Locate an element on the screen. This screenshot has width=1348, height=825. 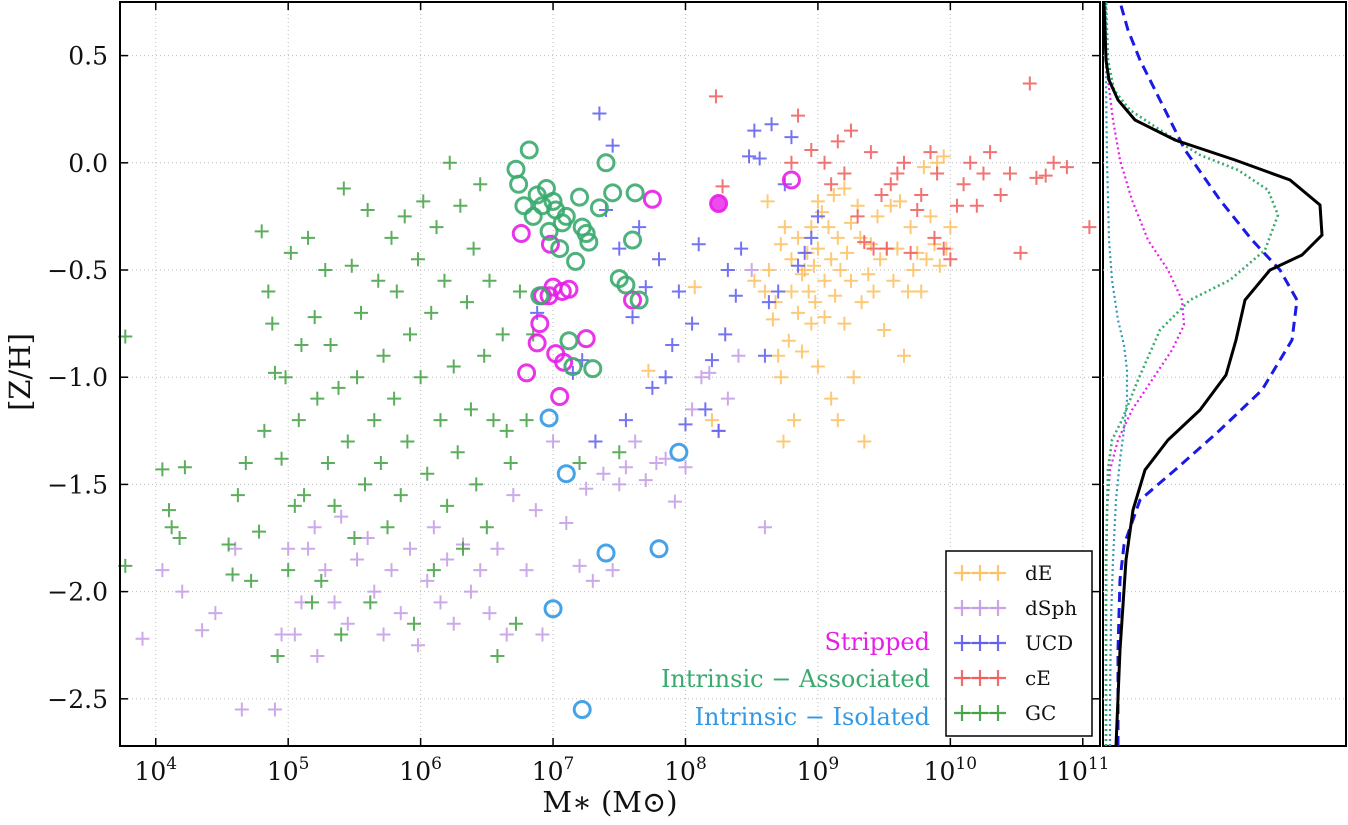
legend: dE dSph UCD cE GC is located at coordinates (1019, 643).